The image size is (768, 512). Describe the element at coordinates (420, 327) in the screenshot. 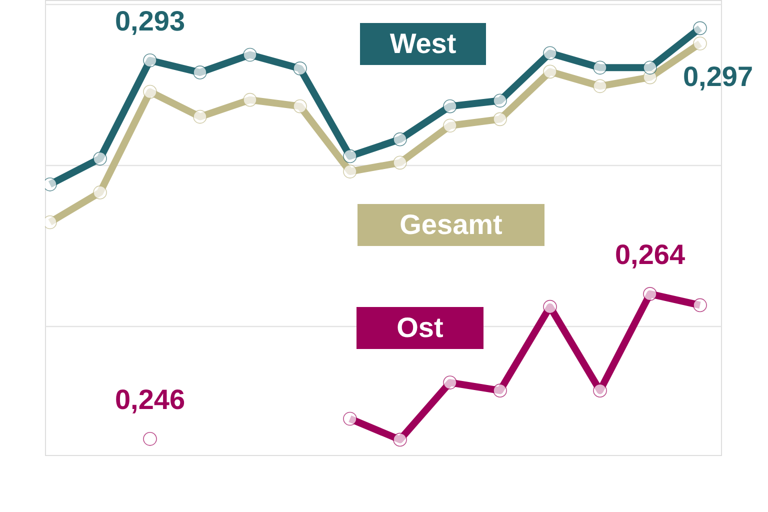

I see `series-label: Ost` at that location.